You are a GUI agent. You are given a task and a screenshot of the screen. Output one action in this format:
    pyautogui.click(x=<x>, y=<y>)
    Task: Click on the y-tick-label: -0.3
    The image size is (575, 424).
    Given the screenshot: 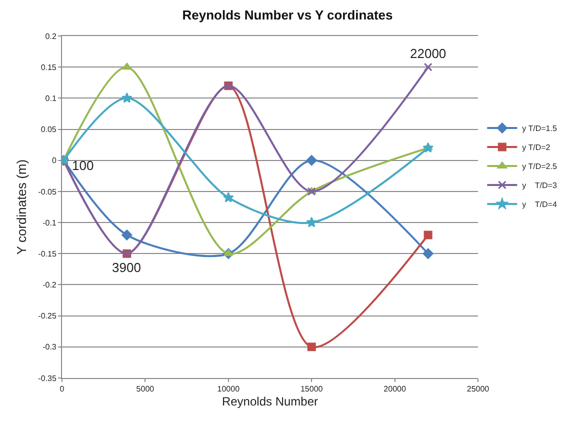 What is the action you would take?
    pyautogui.click(x=49, y=347)
    